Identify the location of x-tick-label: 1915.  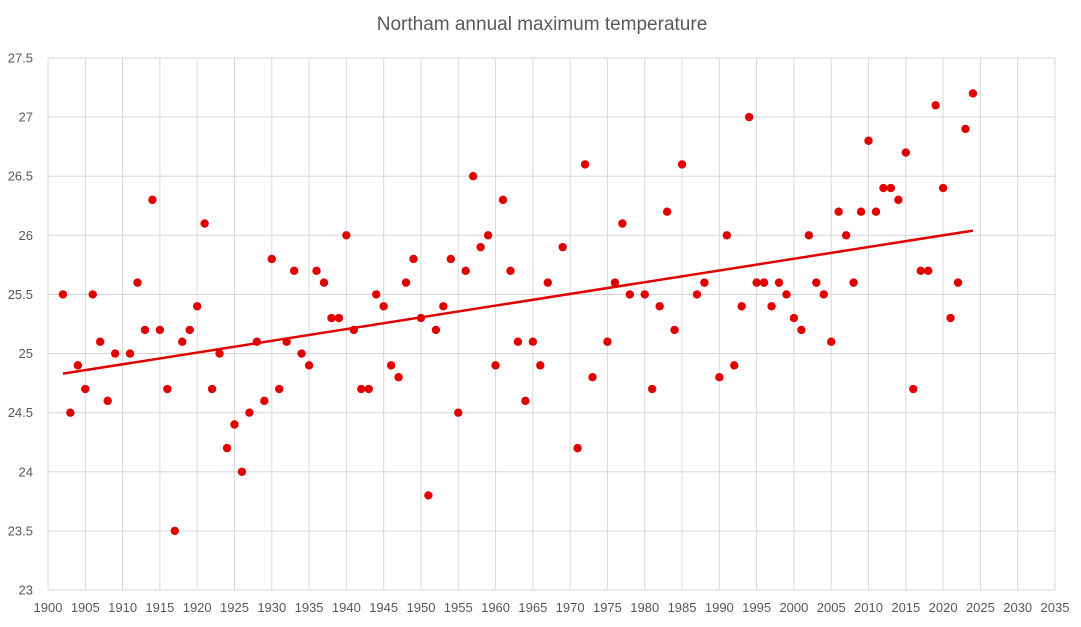
(159, 607).